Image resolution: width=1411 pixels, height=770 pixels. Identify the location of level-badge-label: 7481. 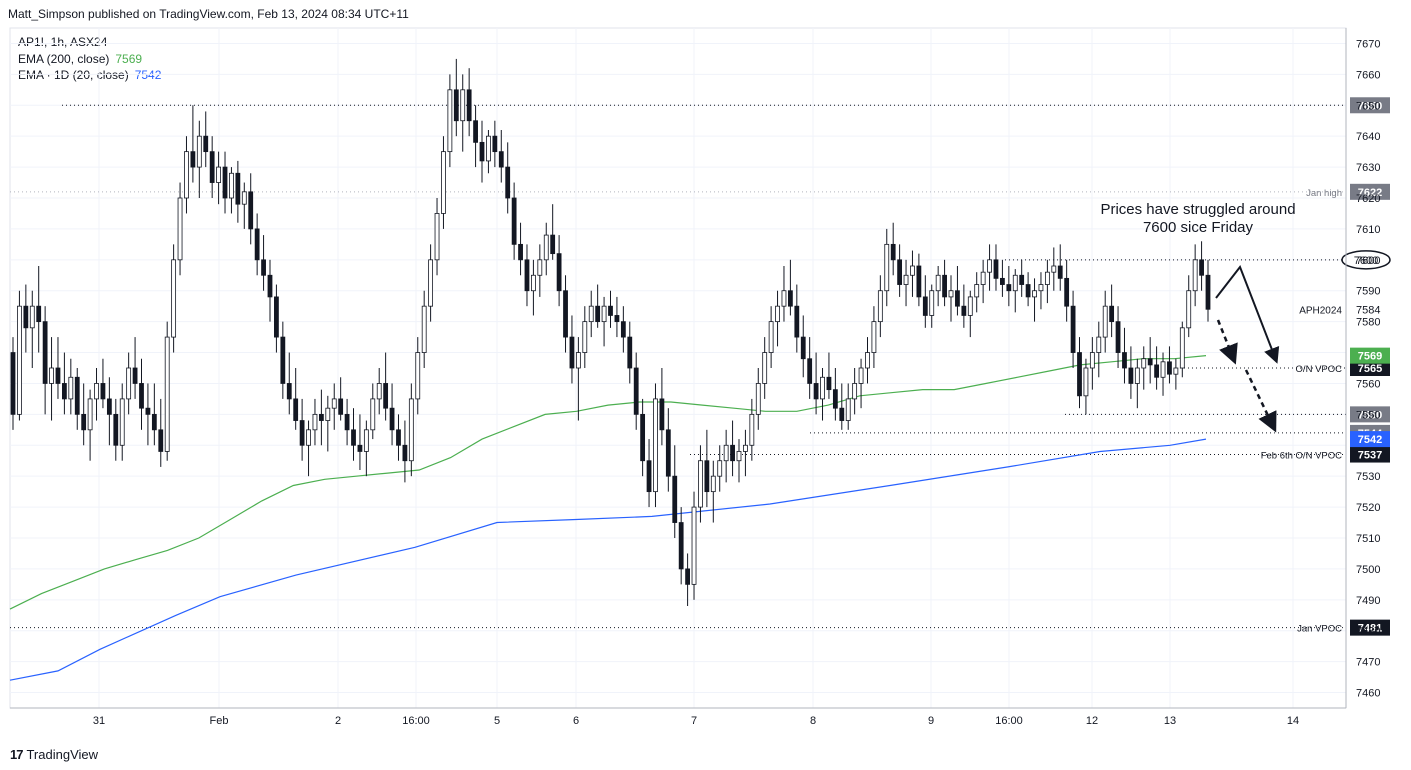
(1370, 629).